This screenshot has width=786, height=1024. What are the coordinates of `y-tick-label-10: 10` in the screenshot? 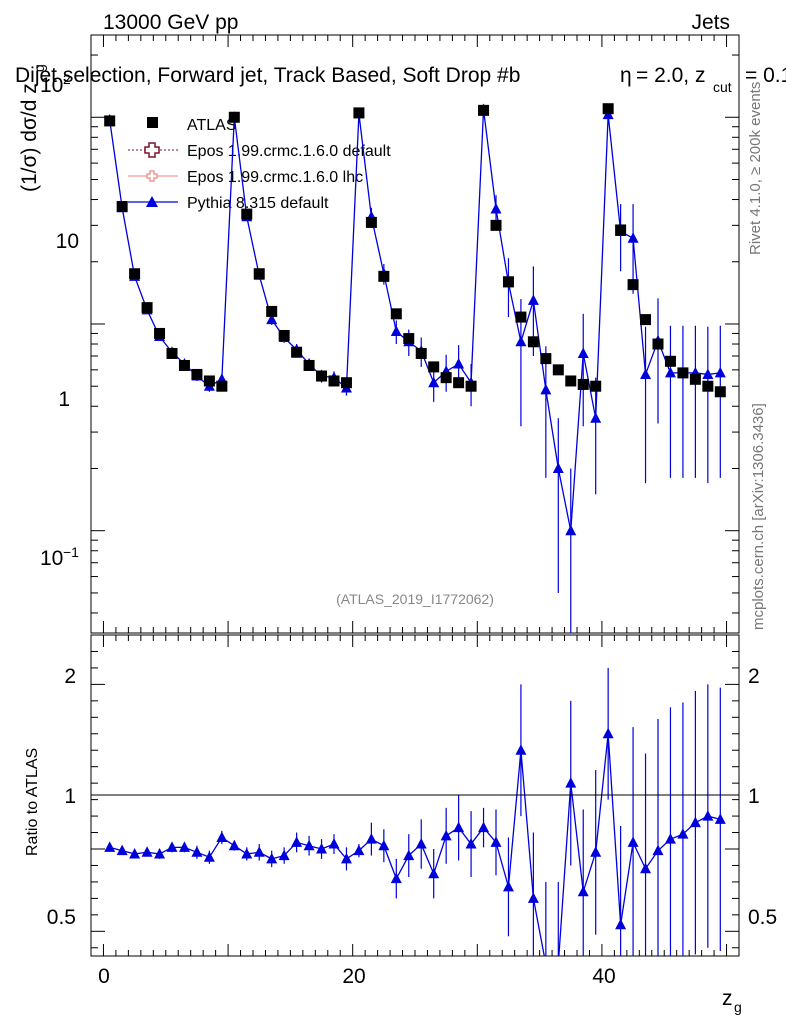 It's located at (67, 241).